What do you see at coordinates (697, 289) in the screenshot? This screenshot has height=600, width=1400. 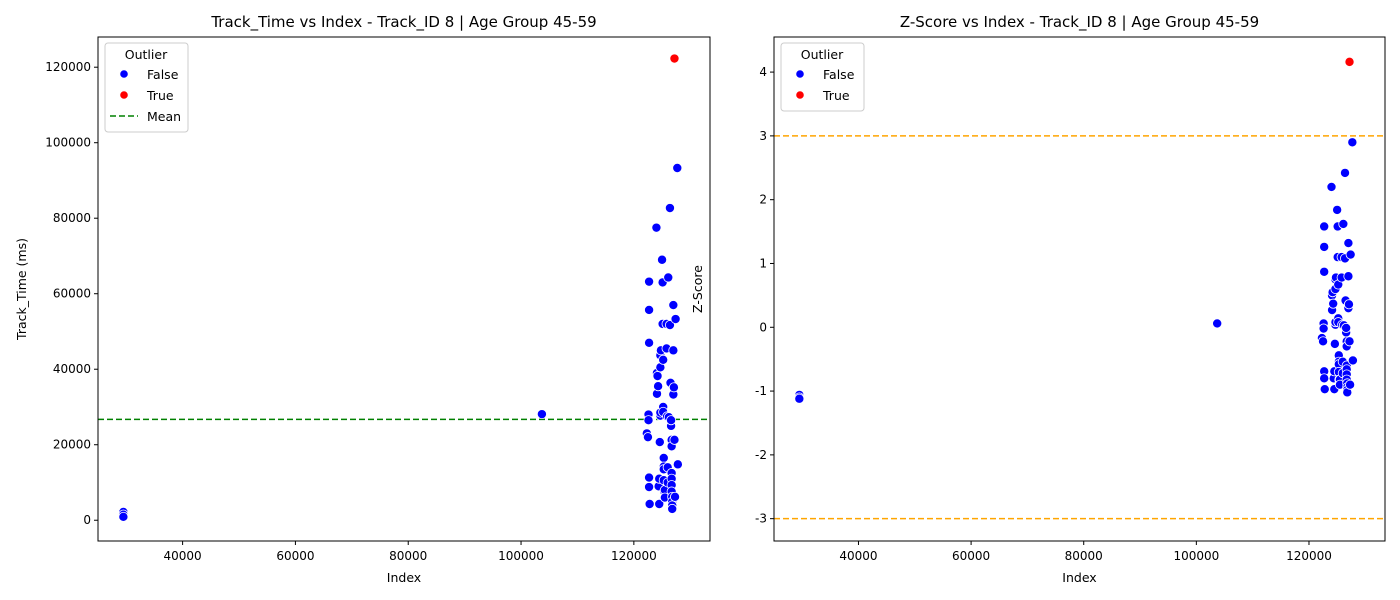 I see `y-axis-label: Z-Score` at bounding box center [697, 289].